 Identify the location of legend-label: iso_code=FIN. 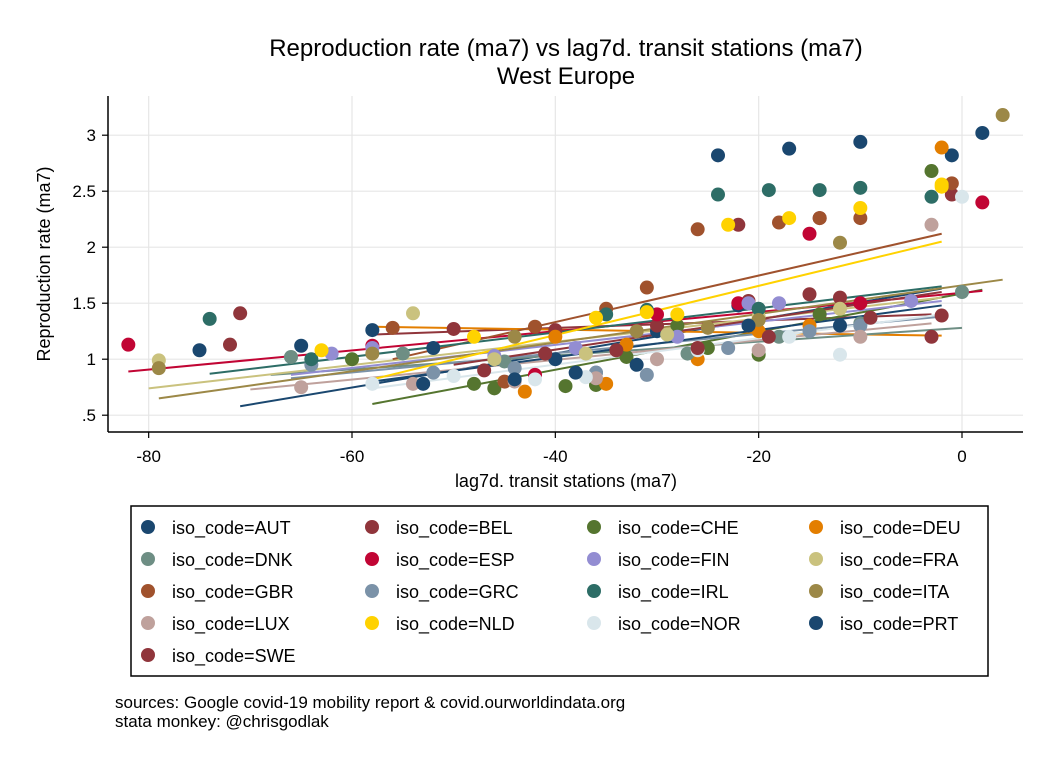
(674, 560).